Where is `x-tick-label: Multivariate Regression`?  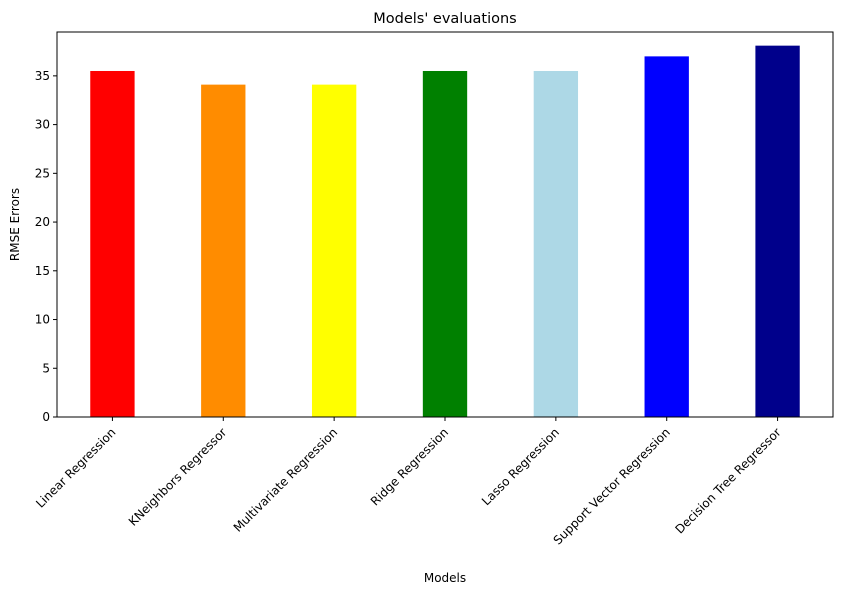
x-tick-label: Multivariate Regression is located at coordinates (286, 480).